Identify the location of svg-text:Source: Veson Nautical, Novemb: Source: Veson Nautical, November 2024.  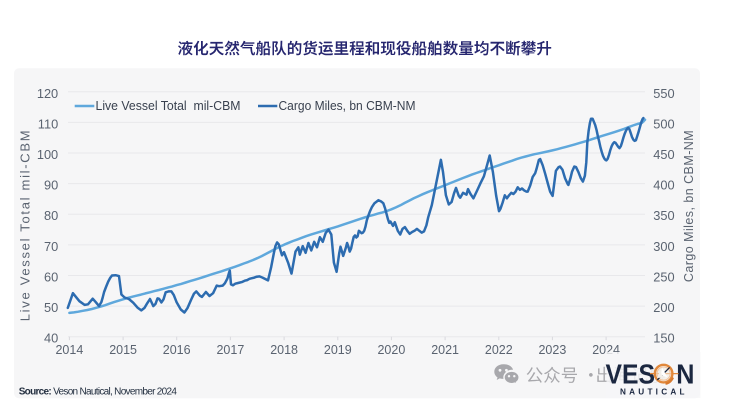
(98, 391).